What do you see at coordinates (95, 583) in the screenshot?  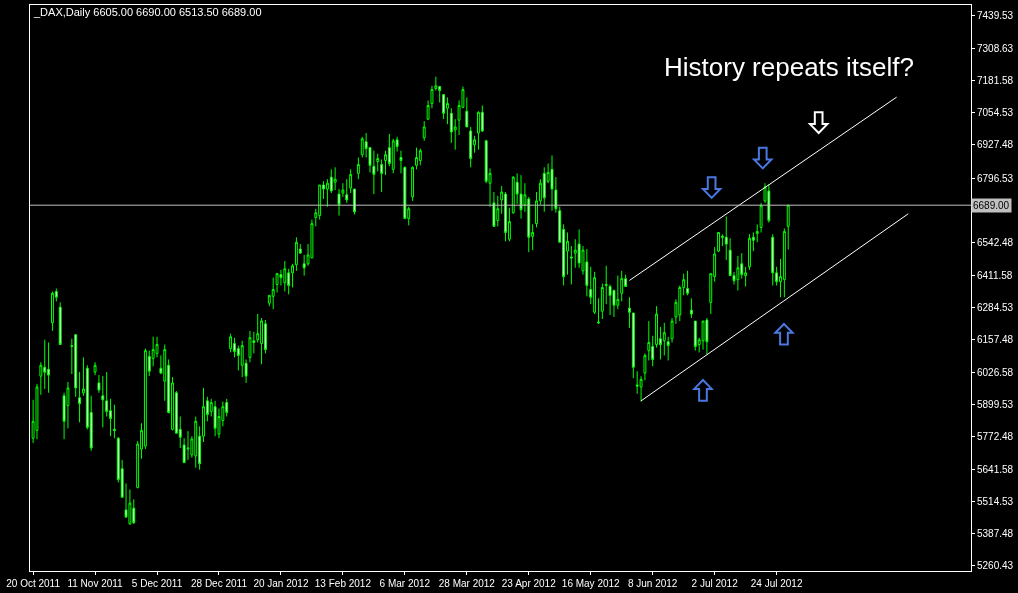 I see `x-tick-label: 11 Nov 2011` at bounding box center [95, 583].